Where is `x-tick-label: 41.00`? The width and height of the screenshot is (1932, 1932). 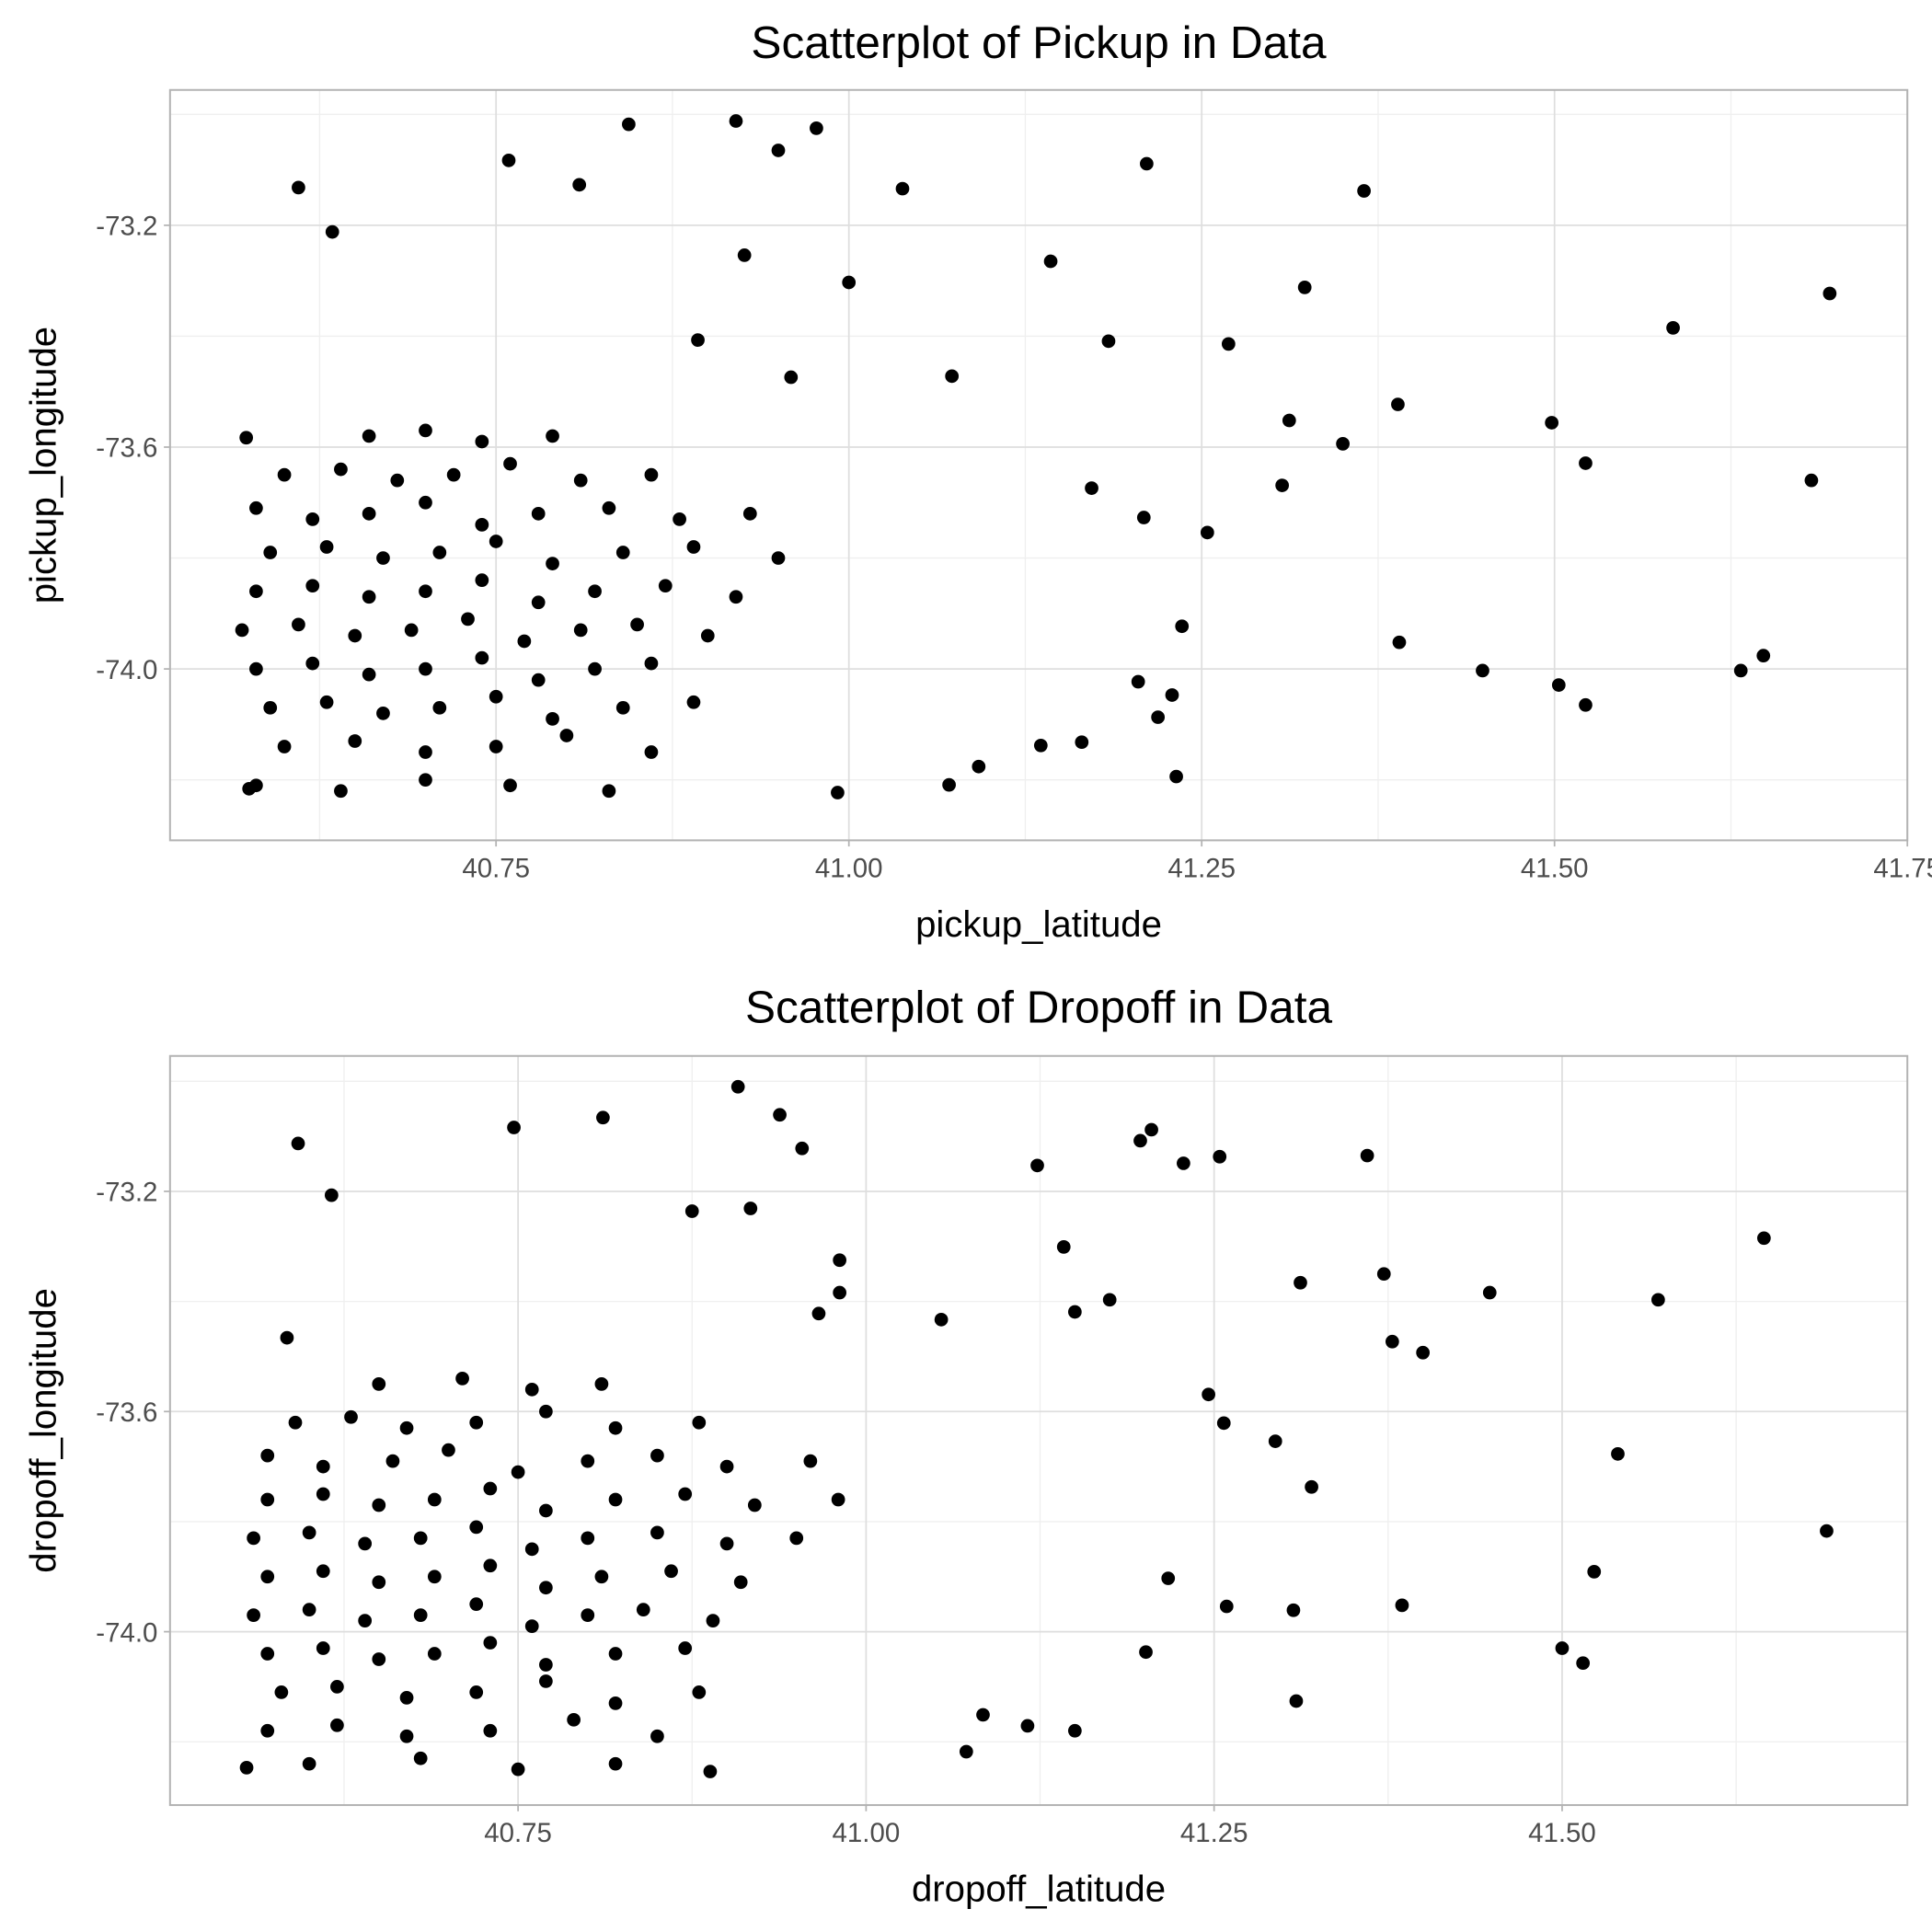
x-tick-label: 41.00 is located at coordinates (867, 1833).